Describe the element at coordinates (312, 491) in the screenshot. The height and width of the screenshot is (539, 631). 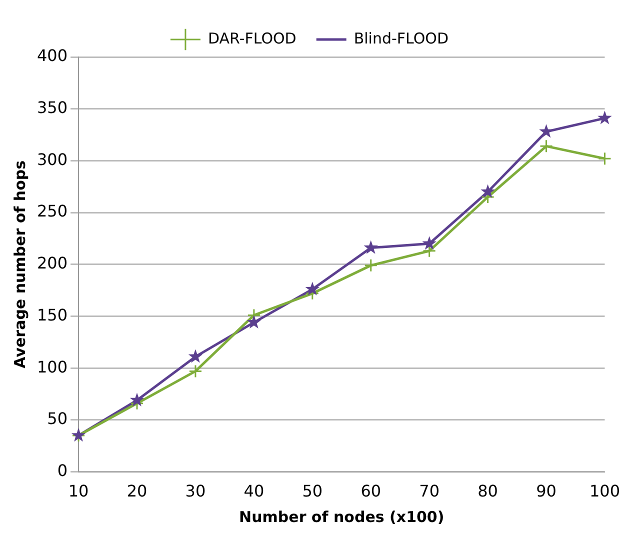
I see `x-tick-label: 50` at that location.